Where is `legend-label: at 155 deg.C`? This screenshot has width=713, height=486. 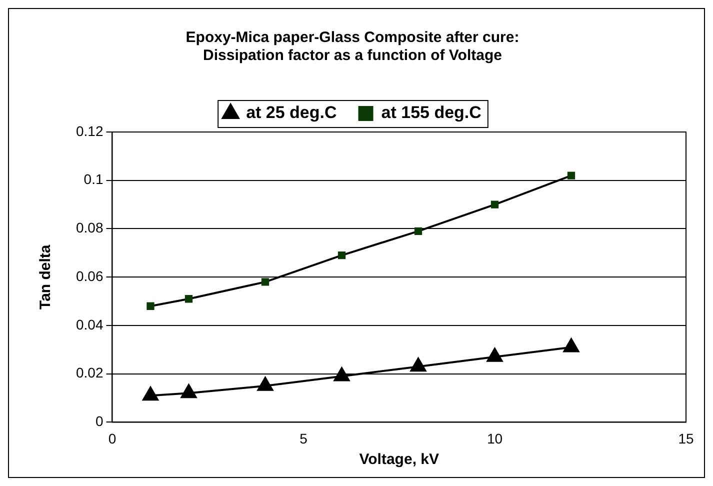
legend-label: at 155 deg.C is located at coordinates (431, 112).